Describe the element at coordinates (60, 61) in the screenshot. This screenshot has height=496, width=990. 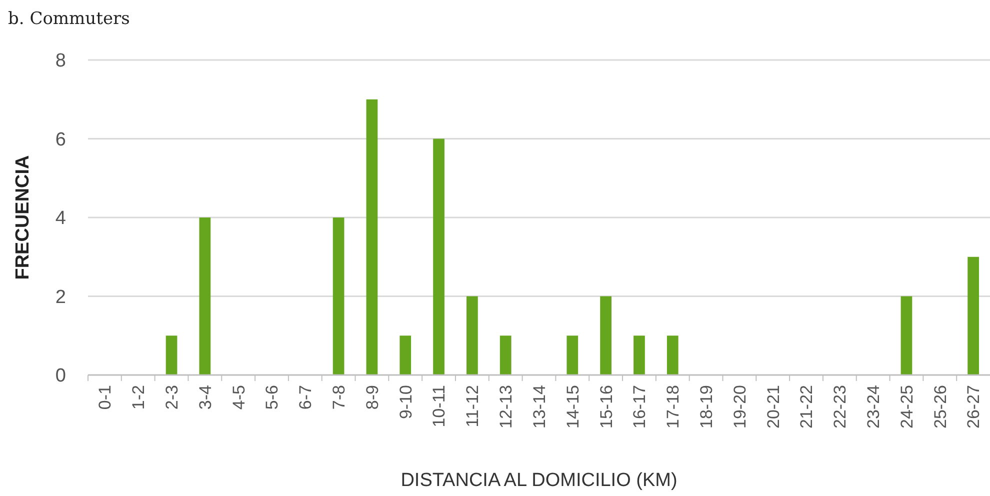
I see `y-tick-label: 8` at that location.